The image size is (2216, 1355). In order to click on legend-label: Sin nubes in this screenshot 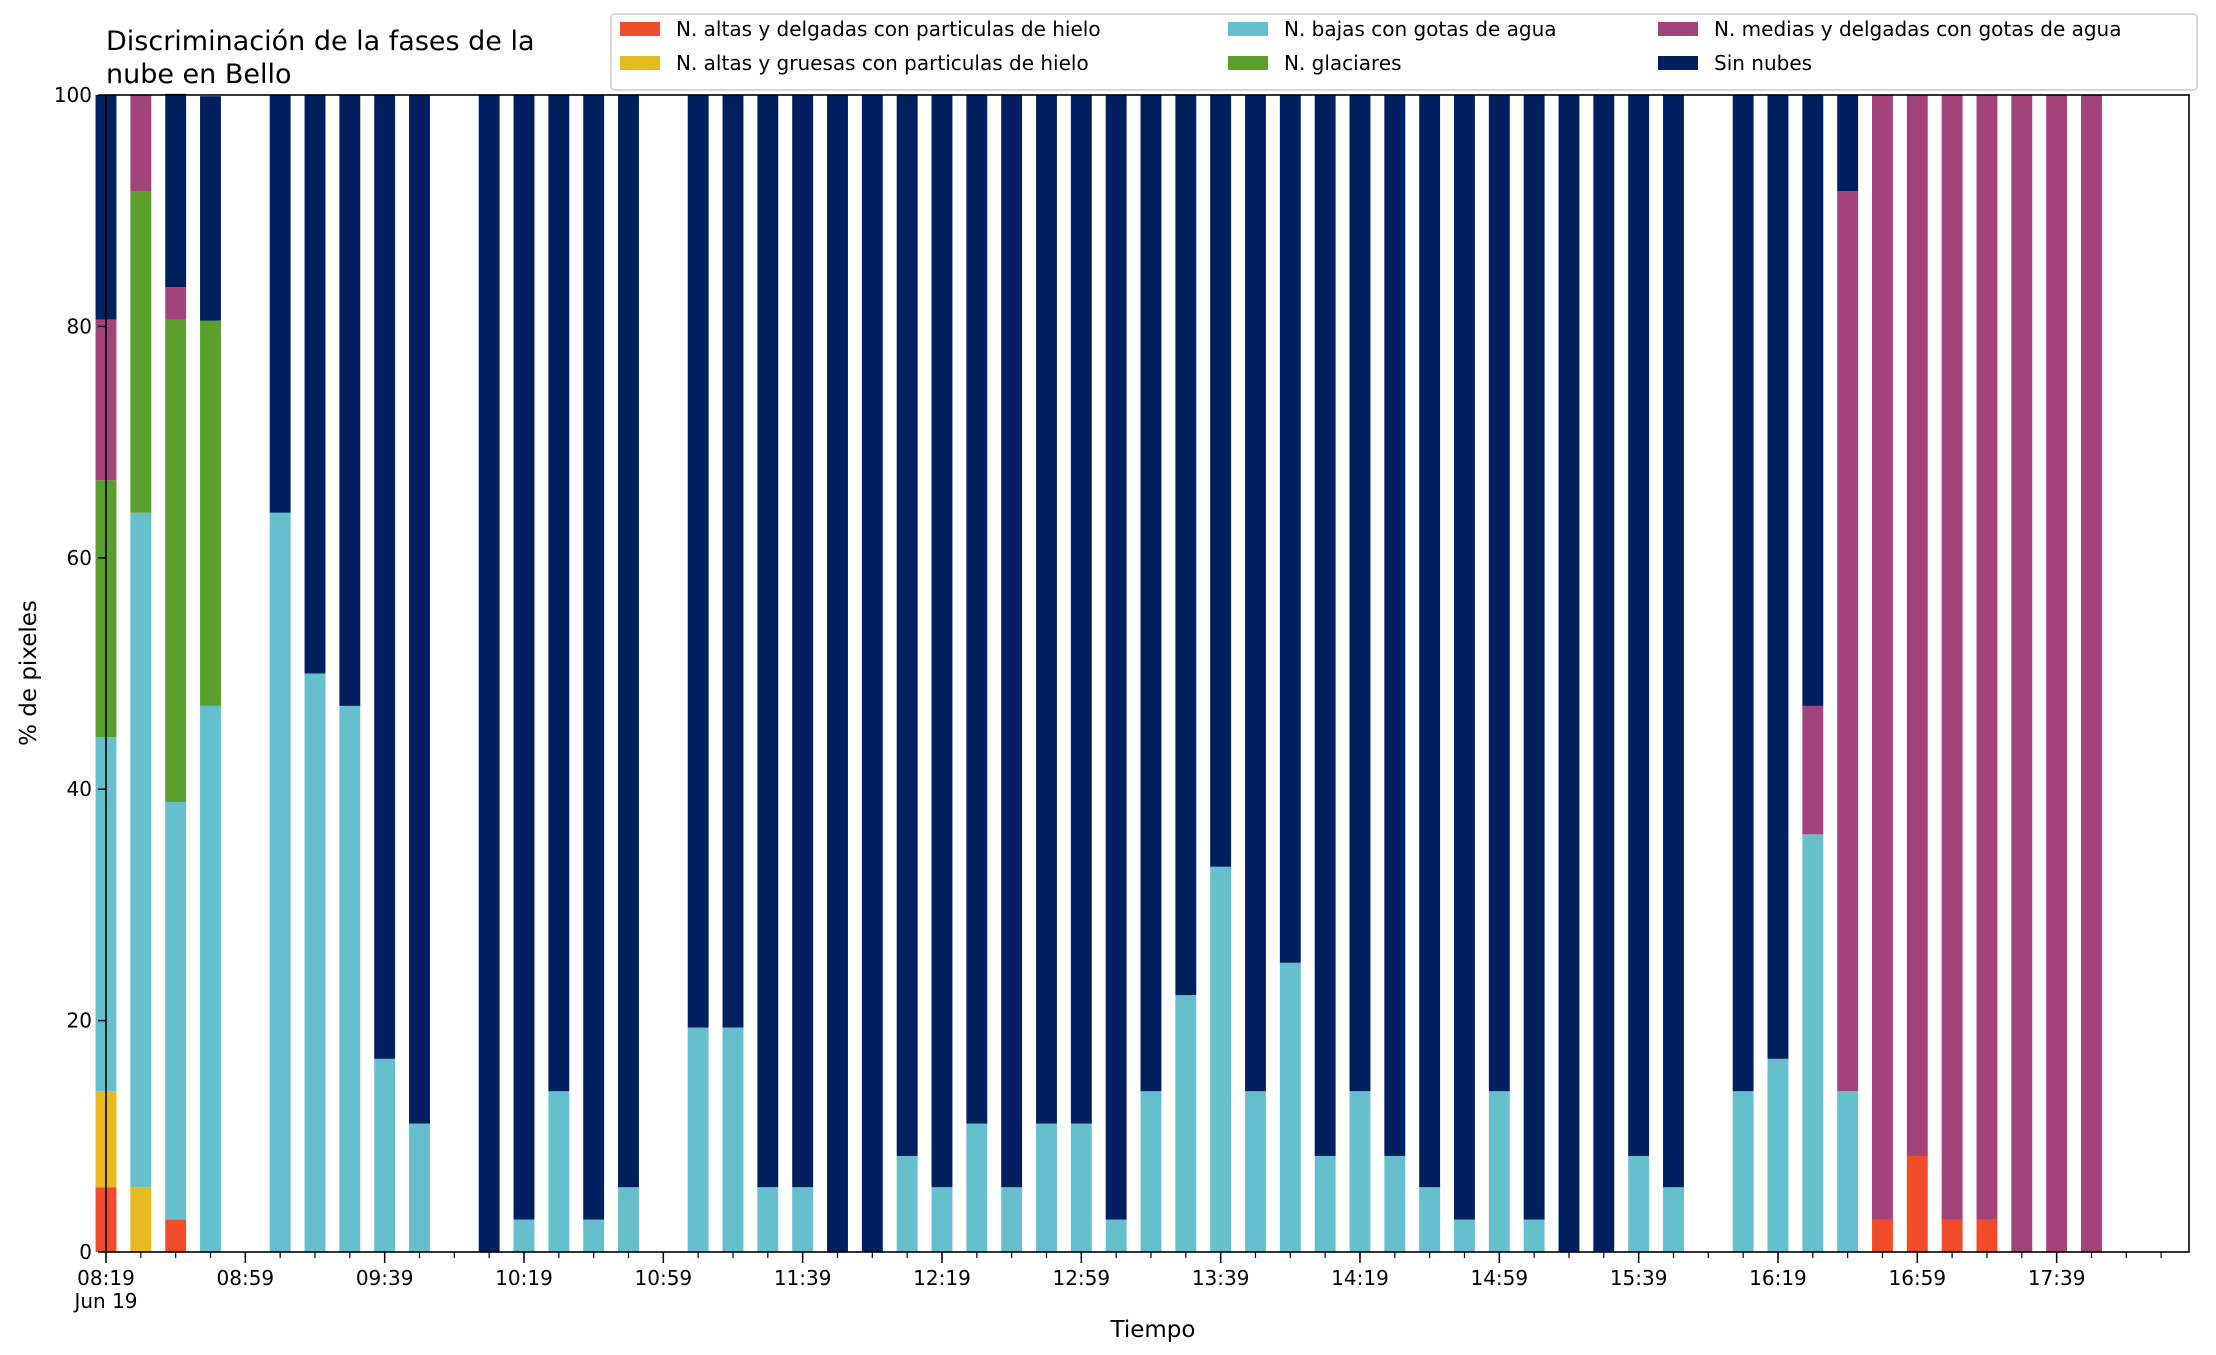, I will do `click(1763, 63)`.